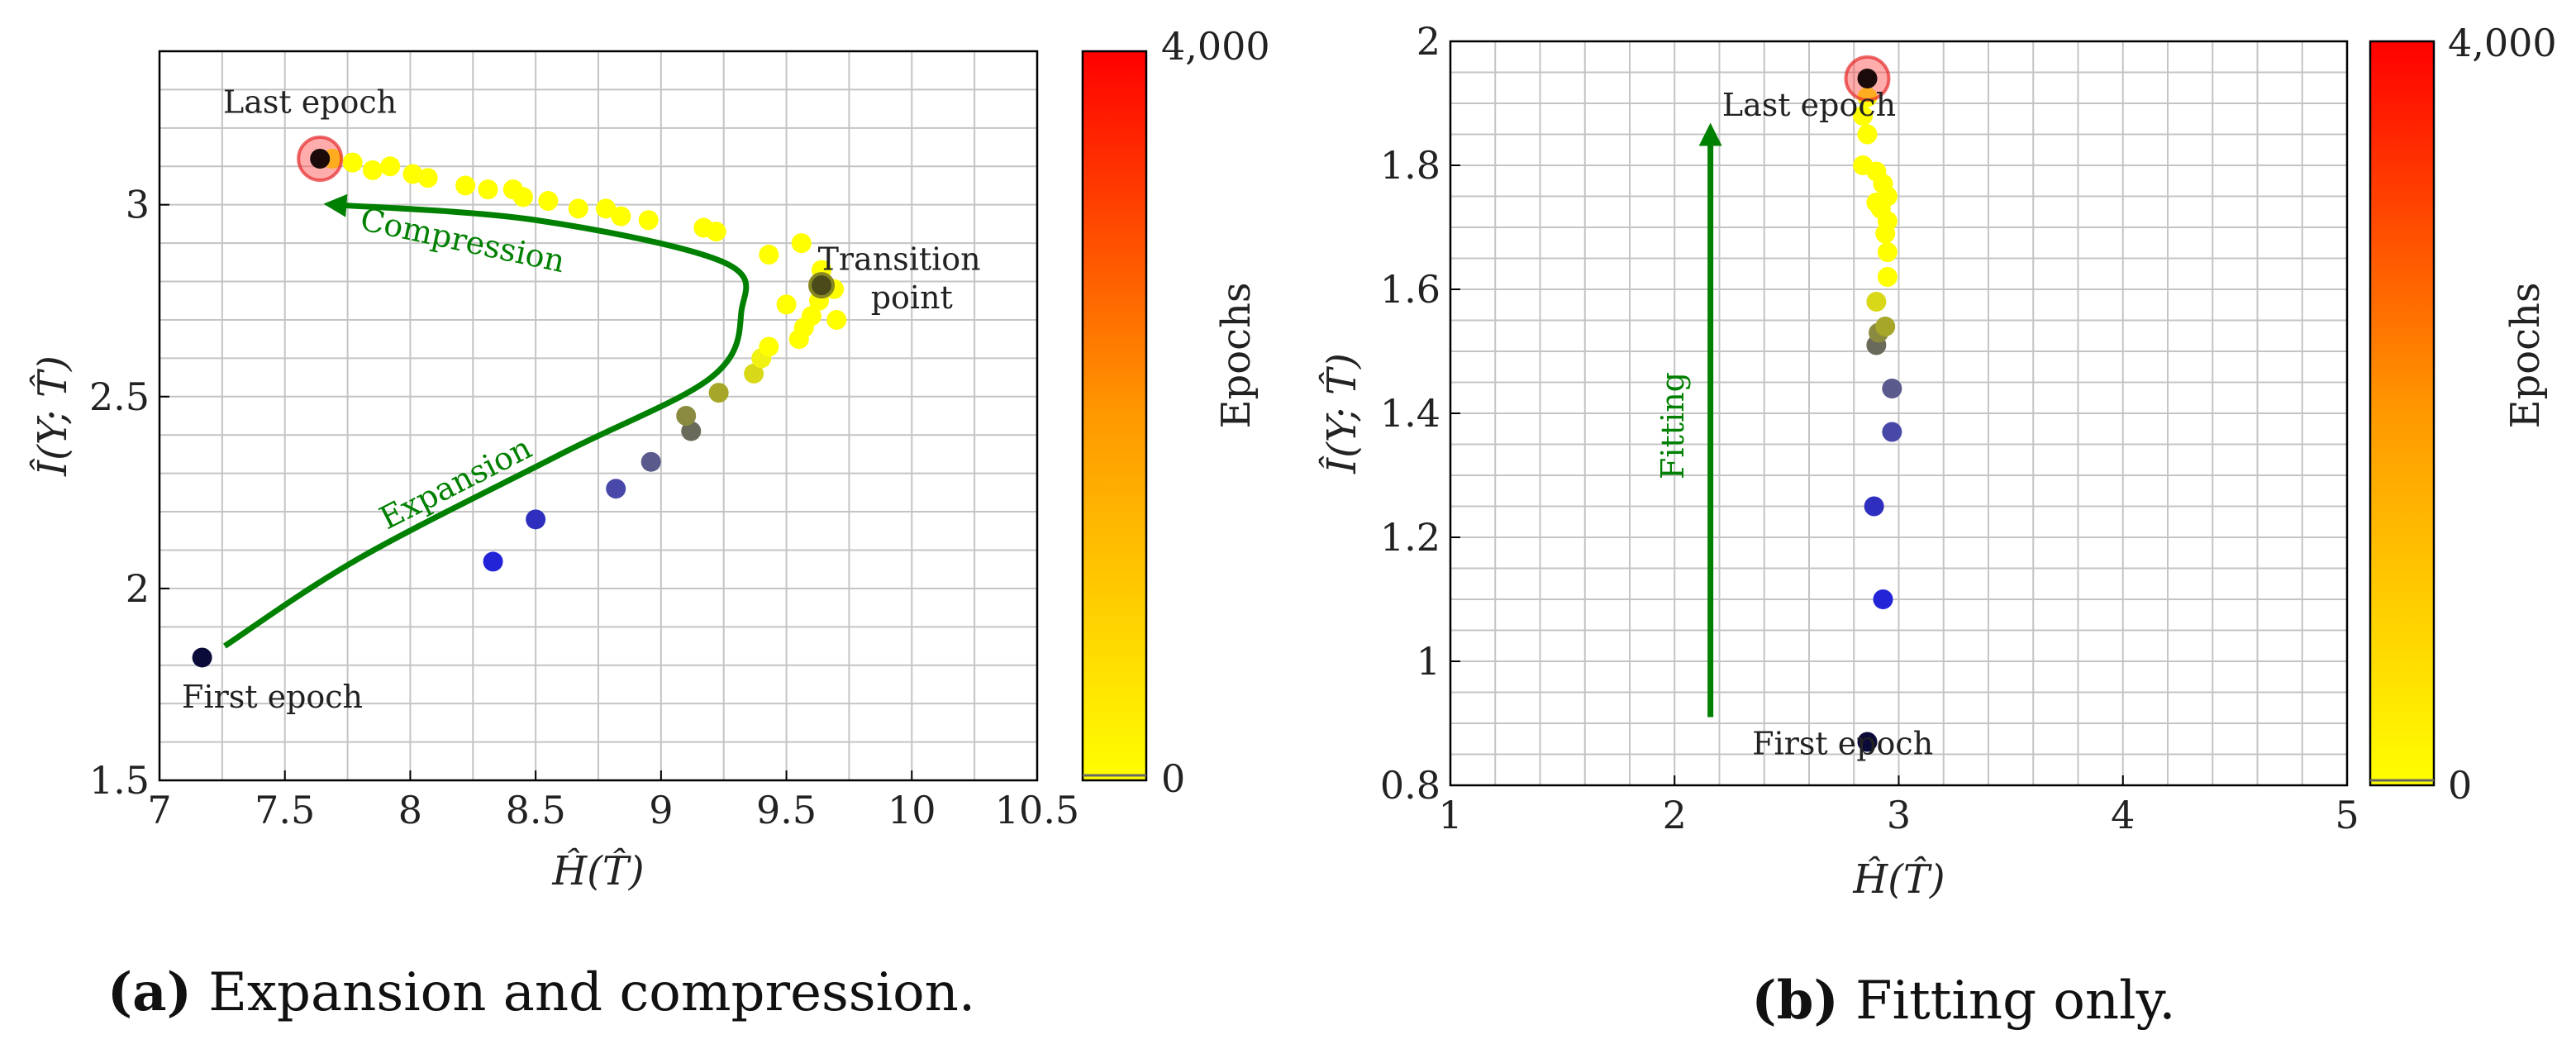 This screenshot has height=1049, width=2576. I want to click on panel-a-x-tick-label: 8, so click(410, 810).